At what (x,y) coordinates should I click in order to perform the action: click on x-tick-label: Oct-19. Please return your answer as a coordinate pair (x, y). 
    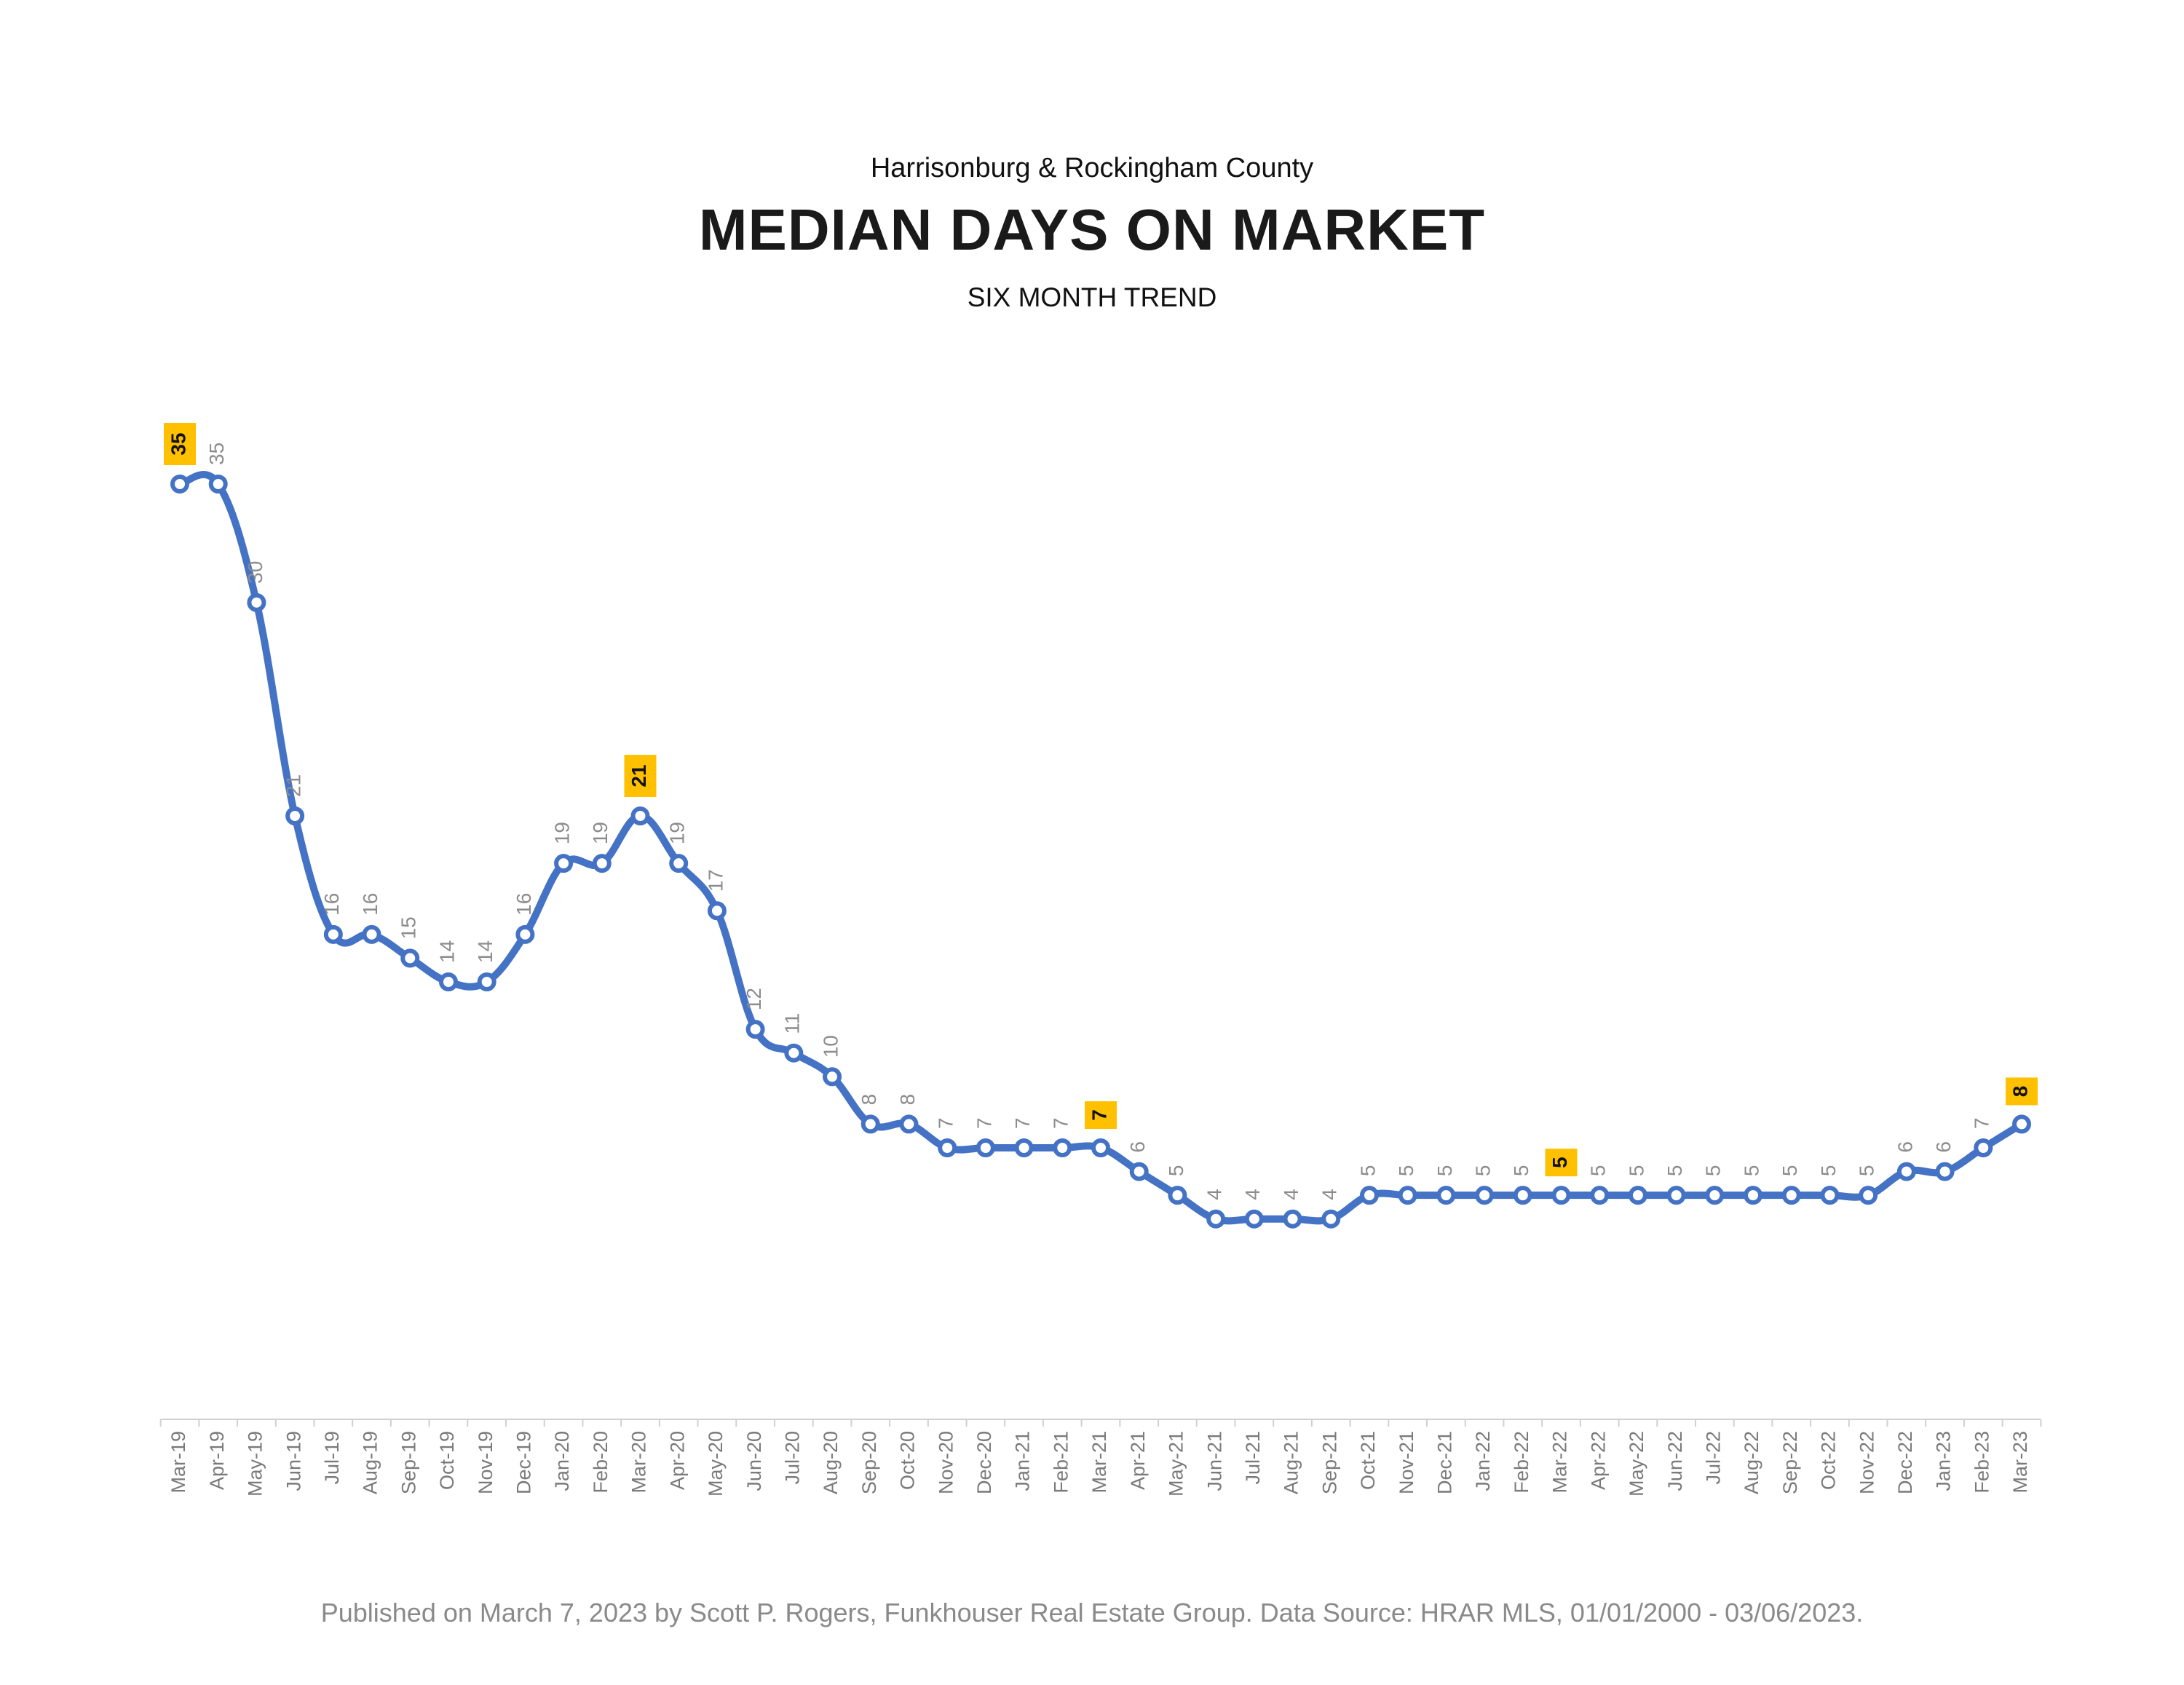
    Looking at the image, I should click on (447, 1460).